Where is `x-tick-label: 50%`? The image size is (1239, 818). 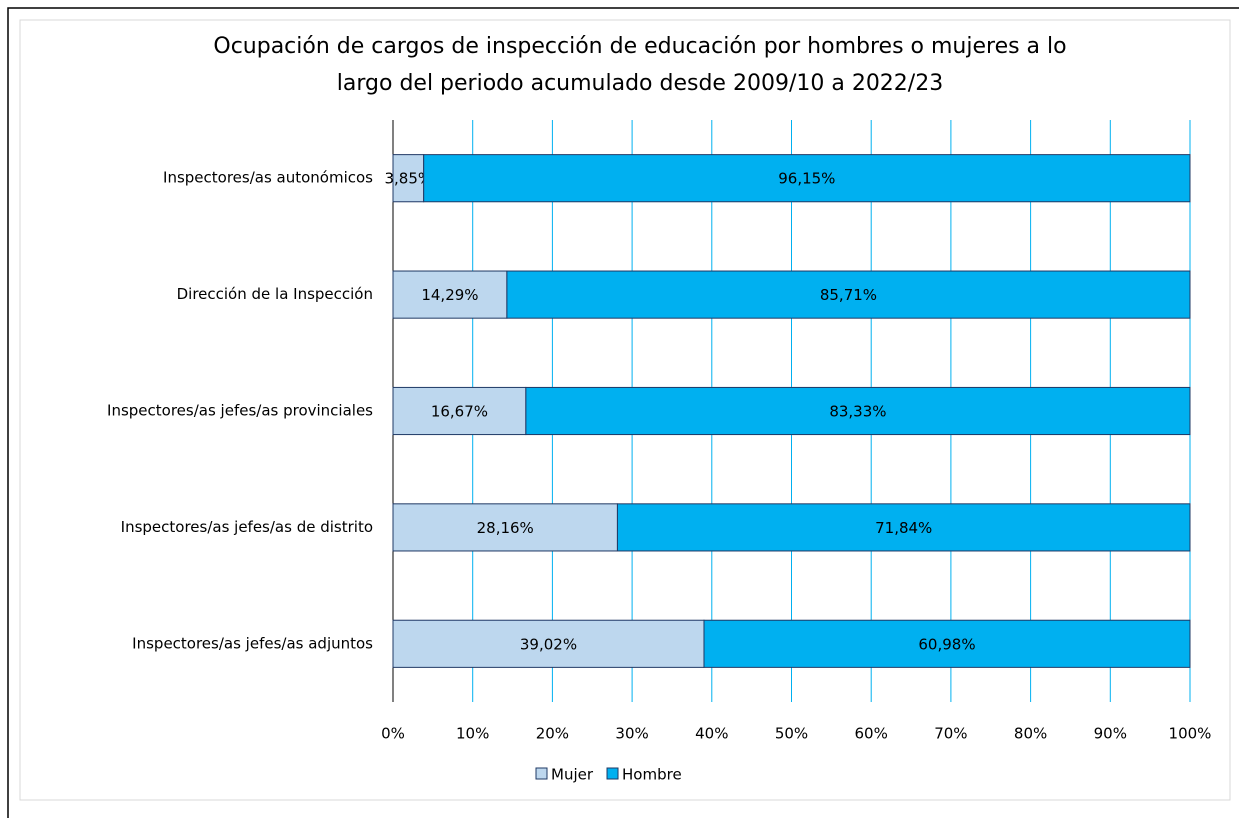 x-tick-label: 50% is located at coordinates (791, 734).